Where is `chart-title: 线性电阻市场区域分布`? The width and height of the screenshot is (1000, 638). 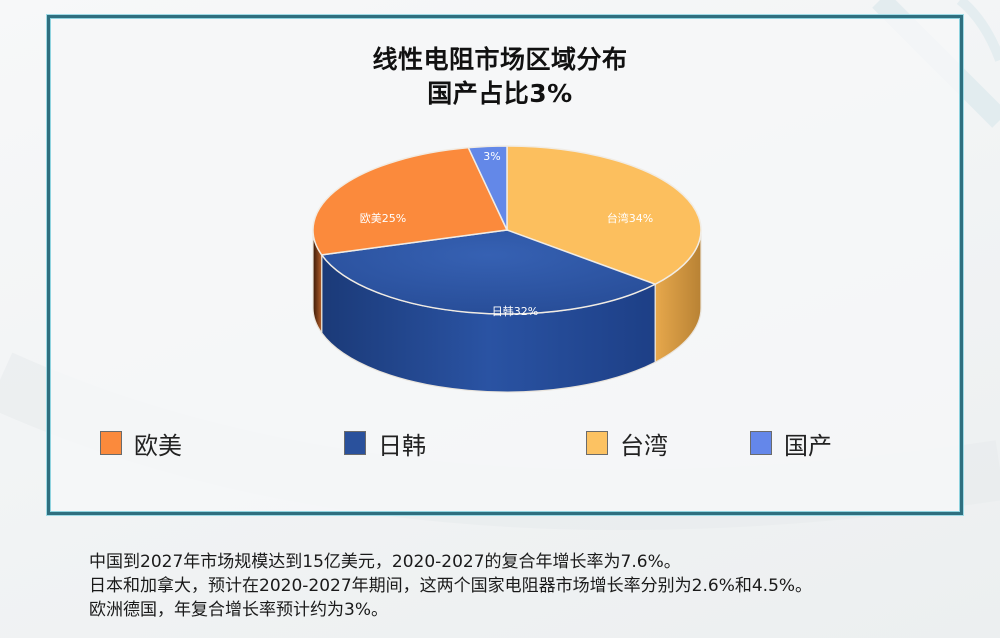 chart-title: 线性电阻市场区域分布 is located at coordinates (500, 59).